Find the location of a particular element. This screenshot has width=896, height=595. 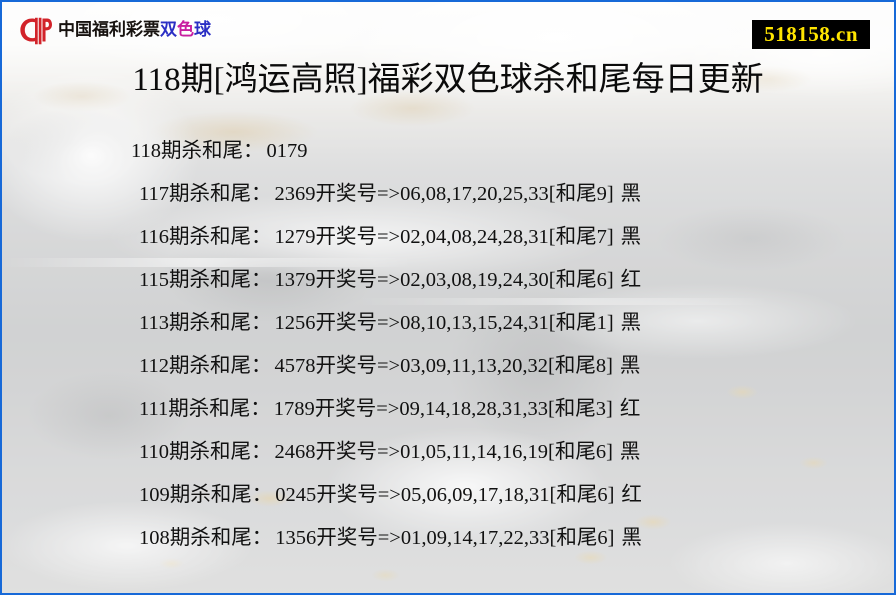

brand-lockup: 中国福利彩票双色球 is located at coordinates (114, 30).